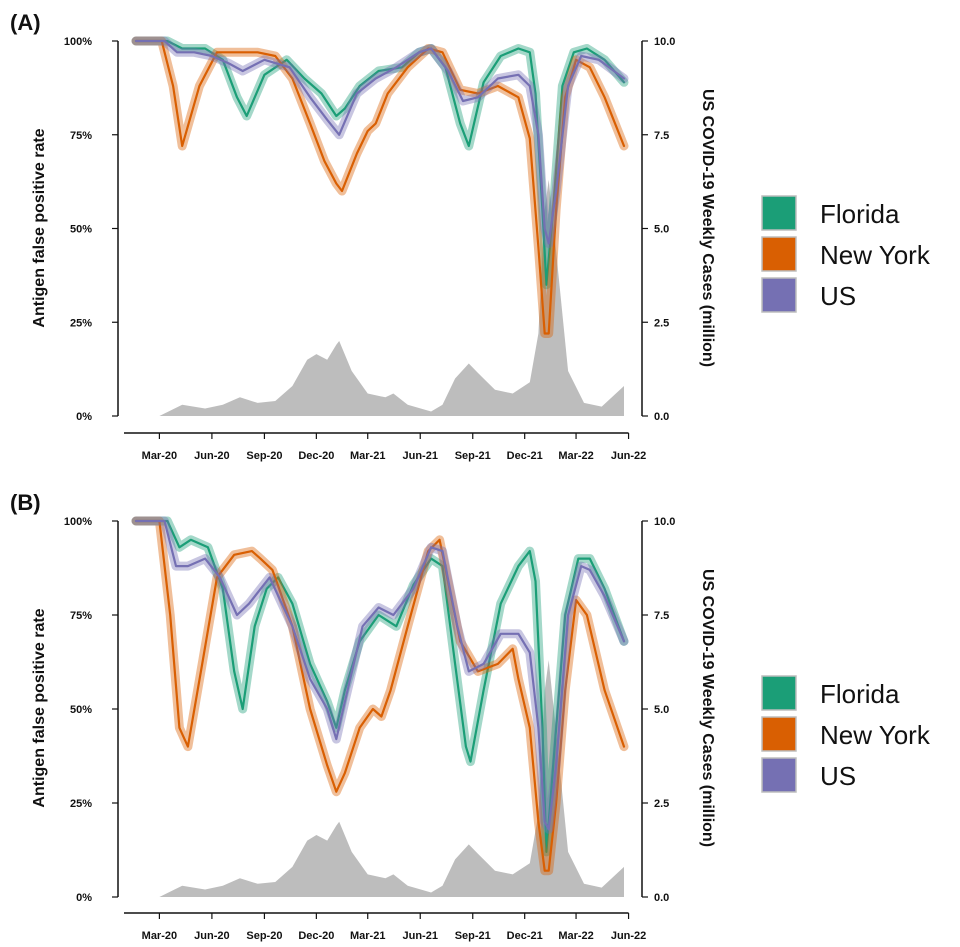 This screenshot has height=947, width=960. I want to click on panel-label: (A), so click(25, 22).